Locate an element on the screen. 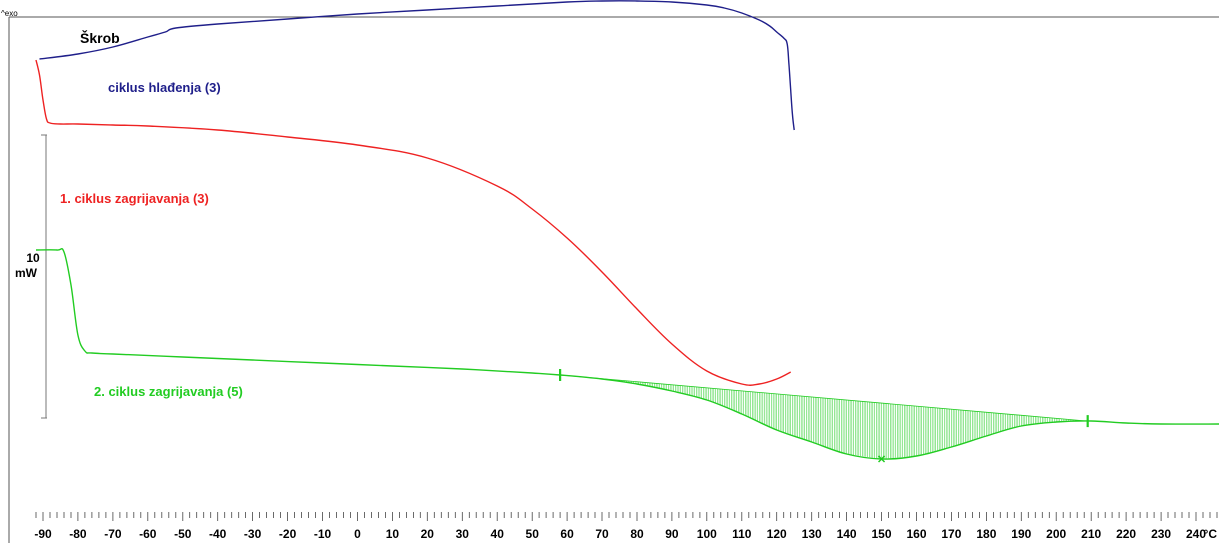 The width and height of the screenshot is (1219, 548). x-tick-label: 90 is located at coordinates (672, 534).